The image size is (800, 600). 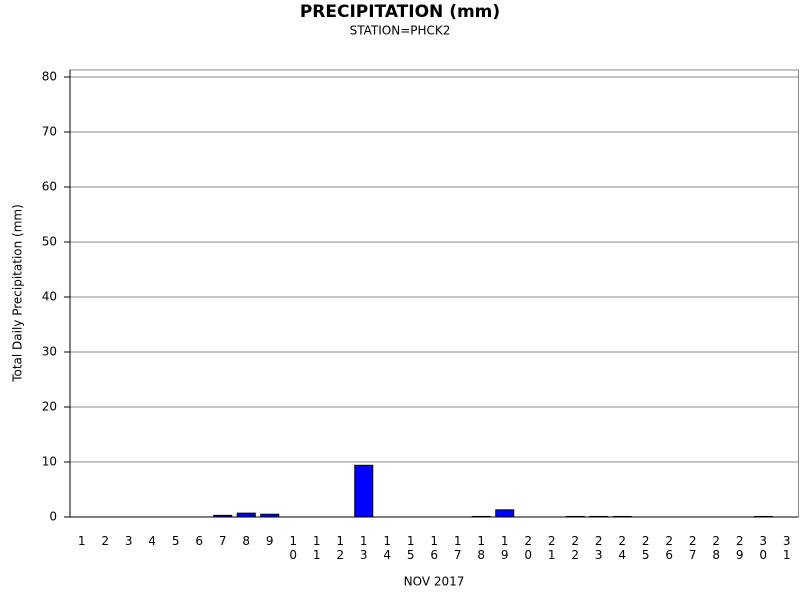 What do you see at coordinates (49, 187) in the screenshot?
I see `y-tick-label: 60` at bounding box center [49, 187].